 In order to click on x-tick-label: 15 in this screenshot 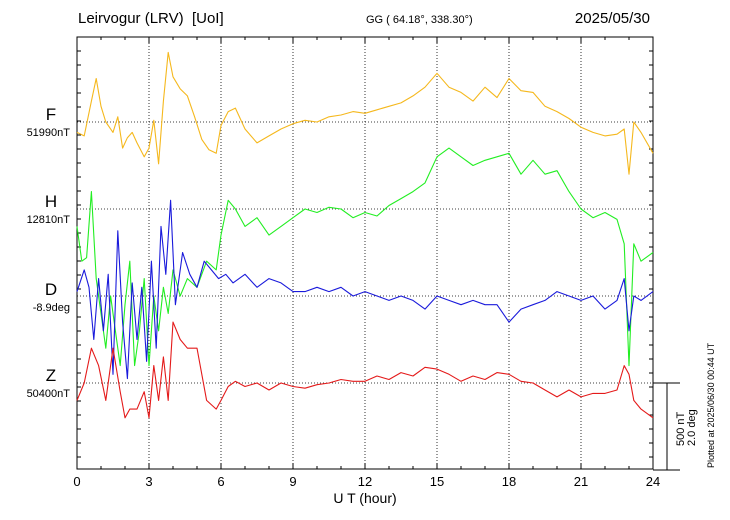, I will do `click(437, 481)`.